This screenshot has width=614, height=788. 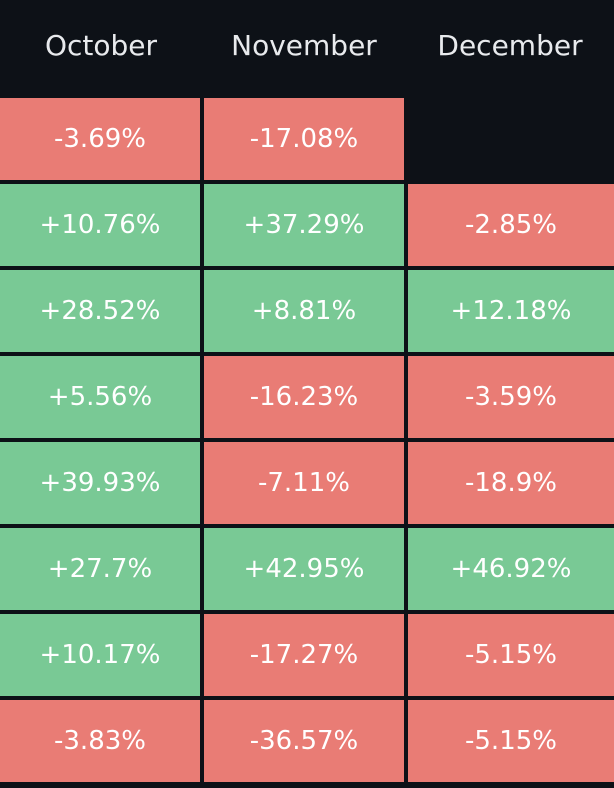 What do you see at coordinates (511, 139) in the screenshot?
I see `table-cell` at bounding box center [511, 139].